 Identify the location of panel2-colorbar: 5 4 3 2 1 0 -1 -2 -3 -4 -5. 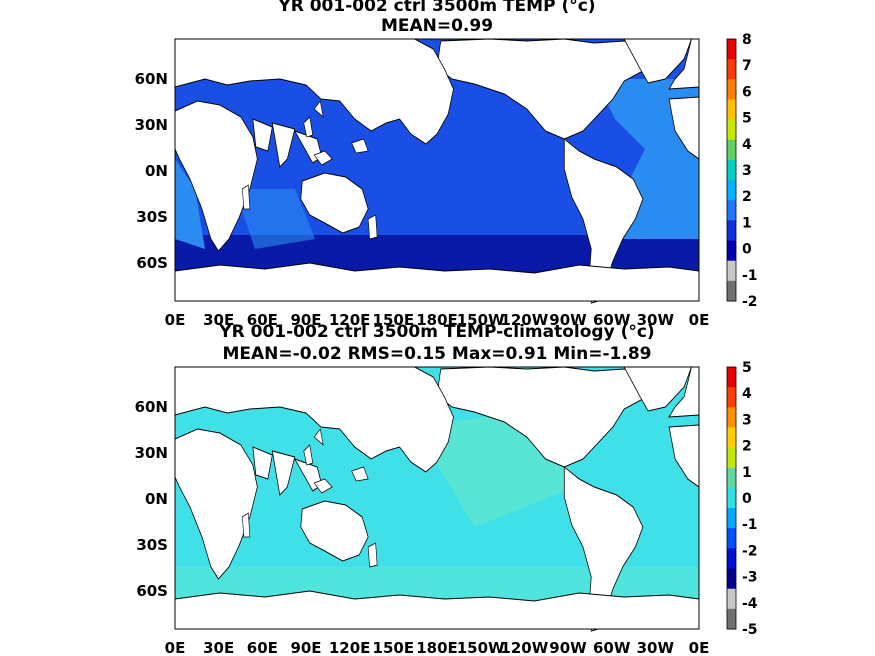
(742, 499).